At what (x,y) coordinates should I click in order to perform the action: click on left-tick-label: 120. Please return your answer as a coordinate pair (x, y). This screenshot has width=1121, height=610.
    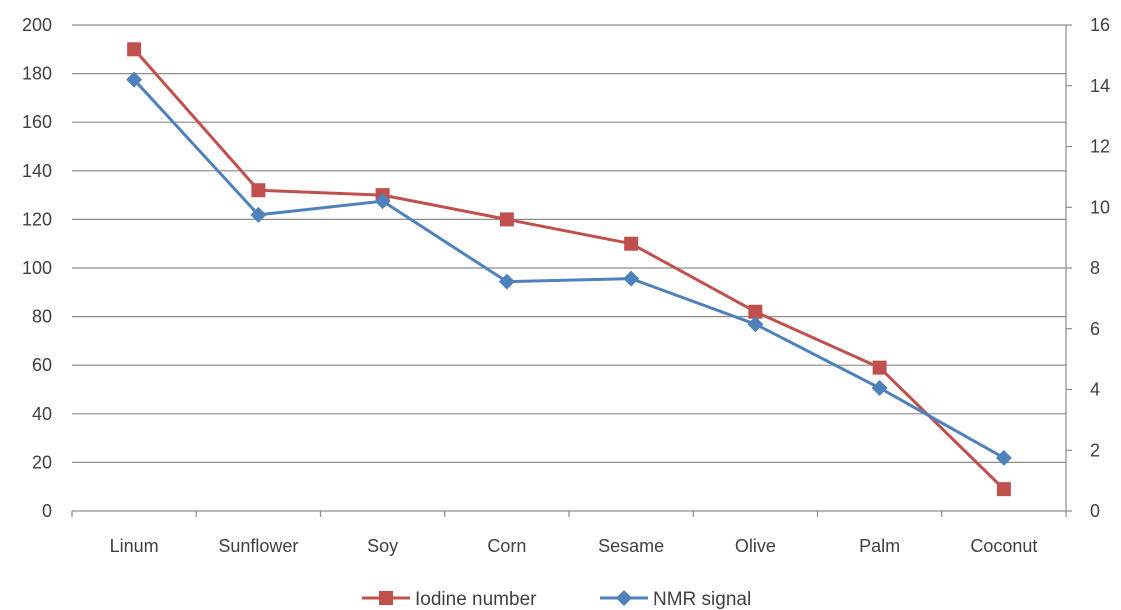
    Looking at the image, I should click on (37, 219).